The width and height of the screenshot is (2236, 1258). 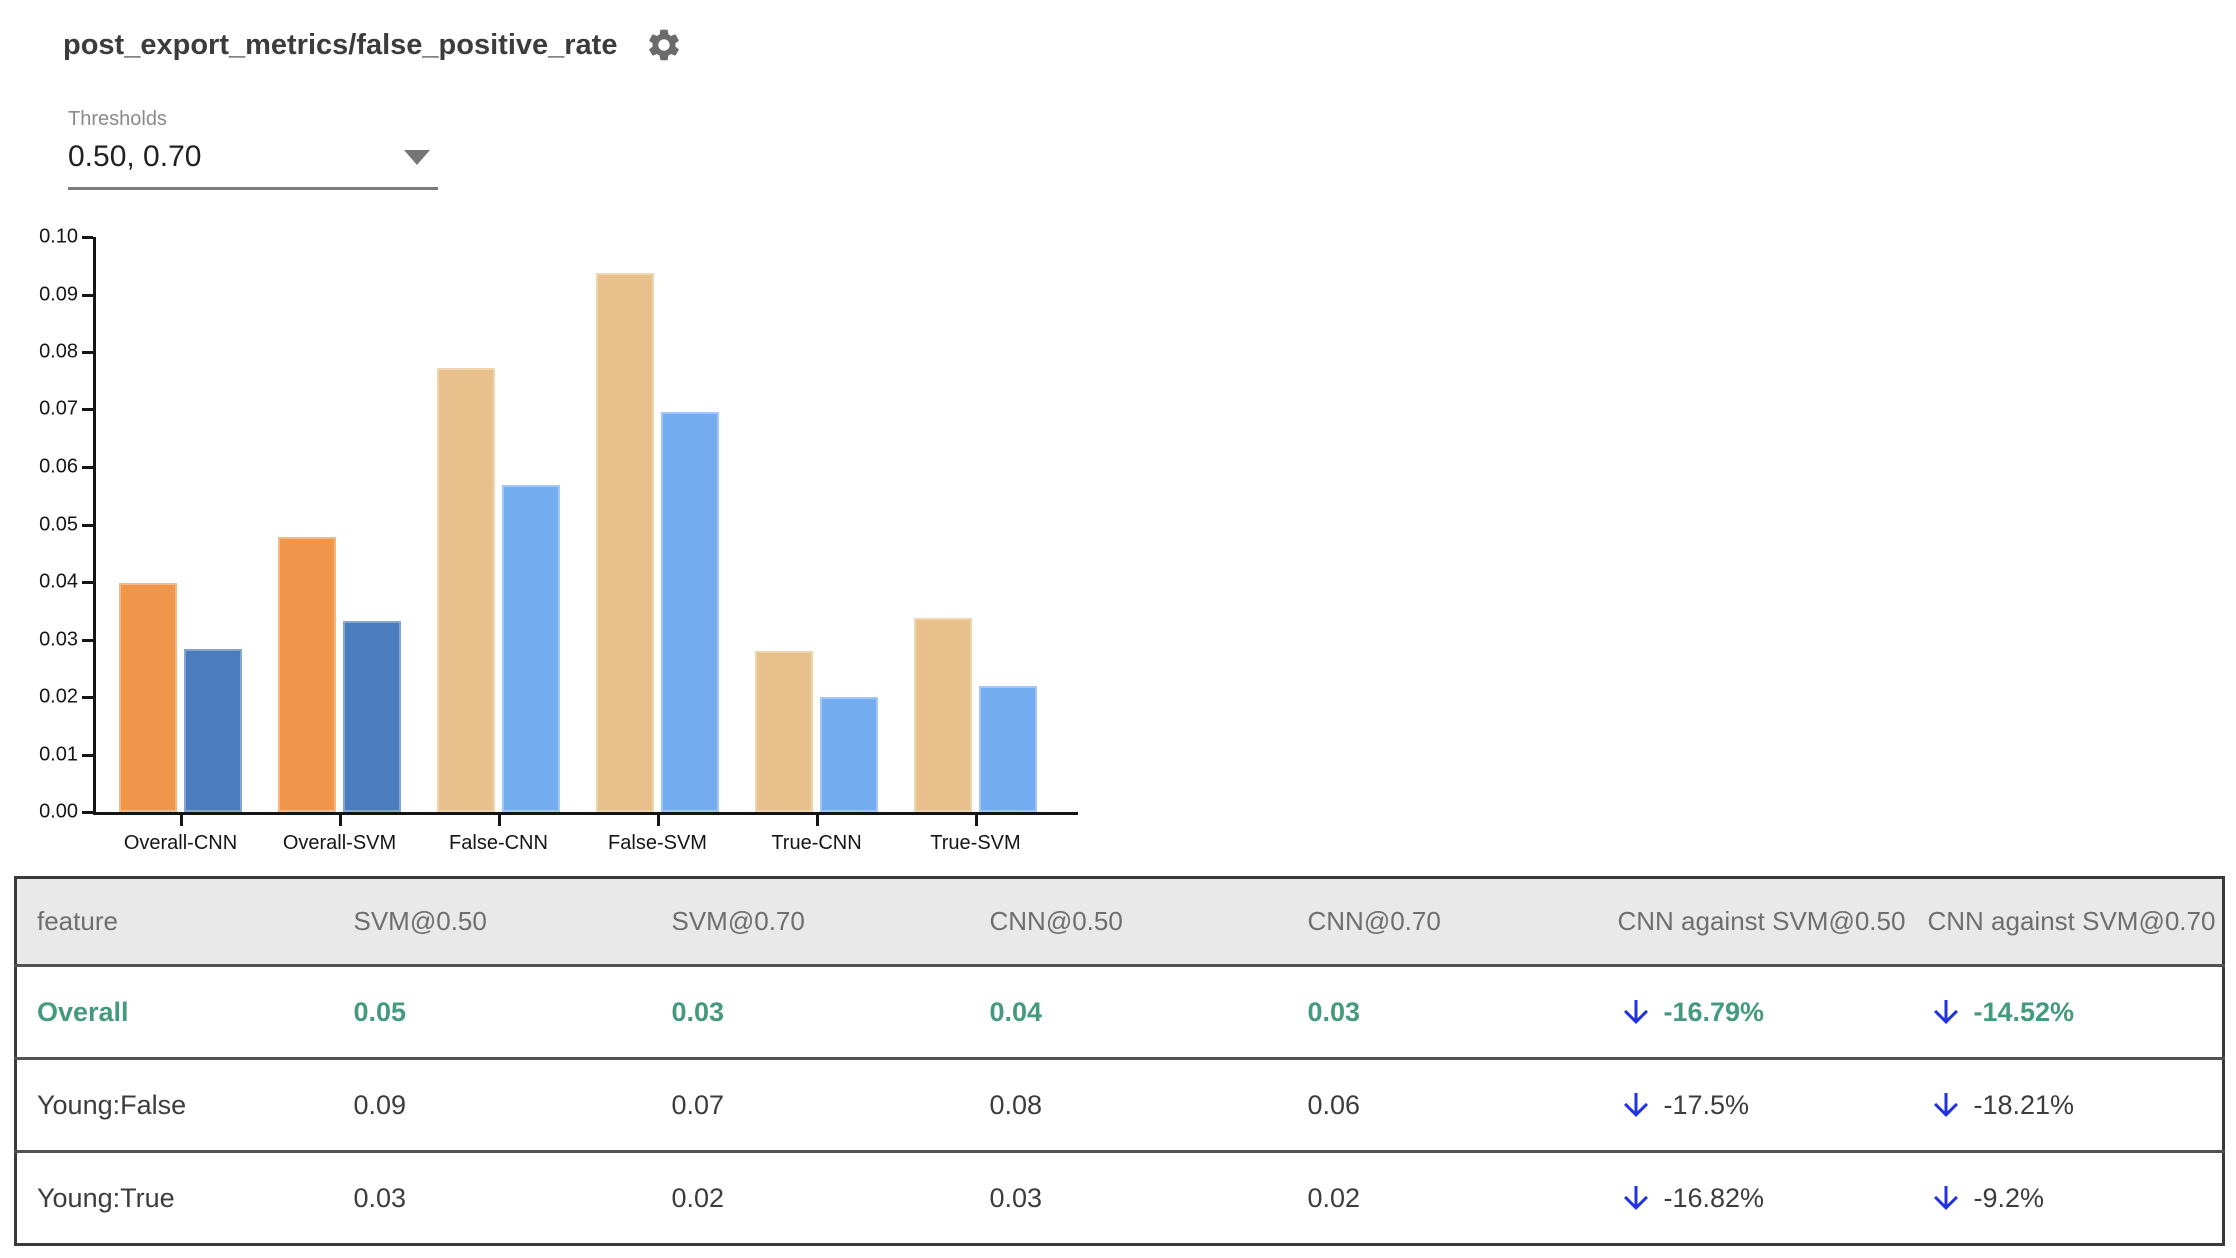 I want to click on column-header: SVM@0.70, so click(x=738, y=921).